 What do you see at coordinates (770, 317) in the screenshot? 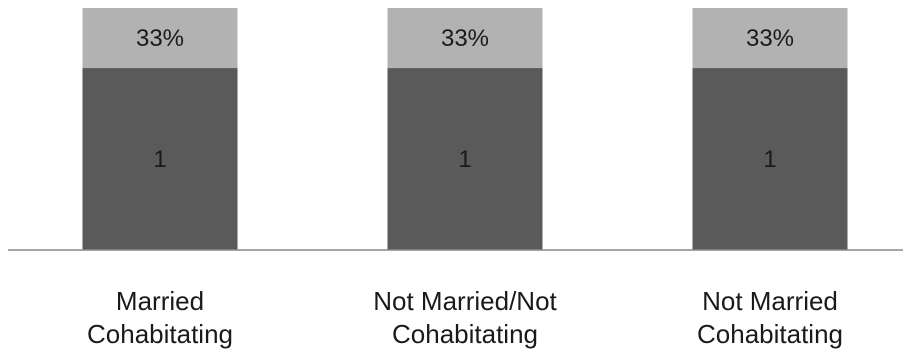
I see `category-label-3: Not Married Cohabitating` at bounding box center [770, 317].